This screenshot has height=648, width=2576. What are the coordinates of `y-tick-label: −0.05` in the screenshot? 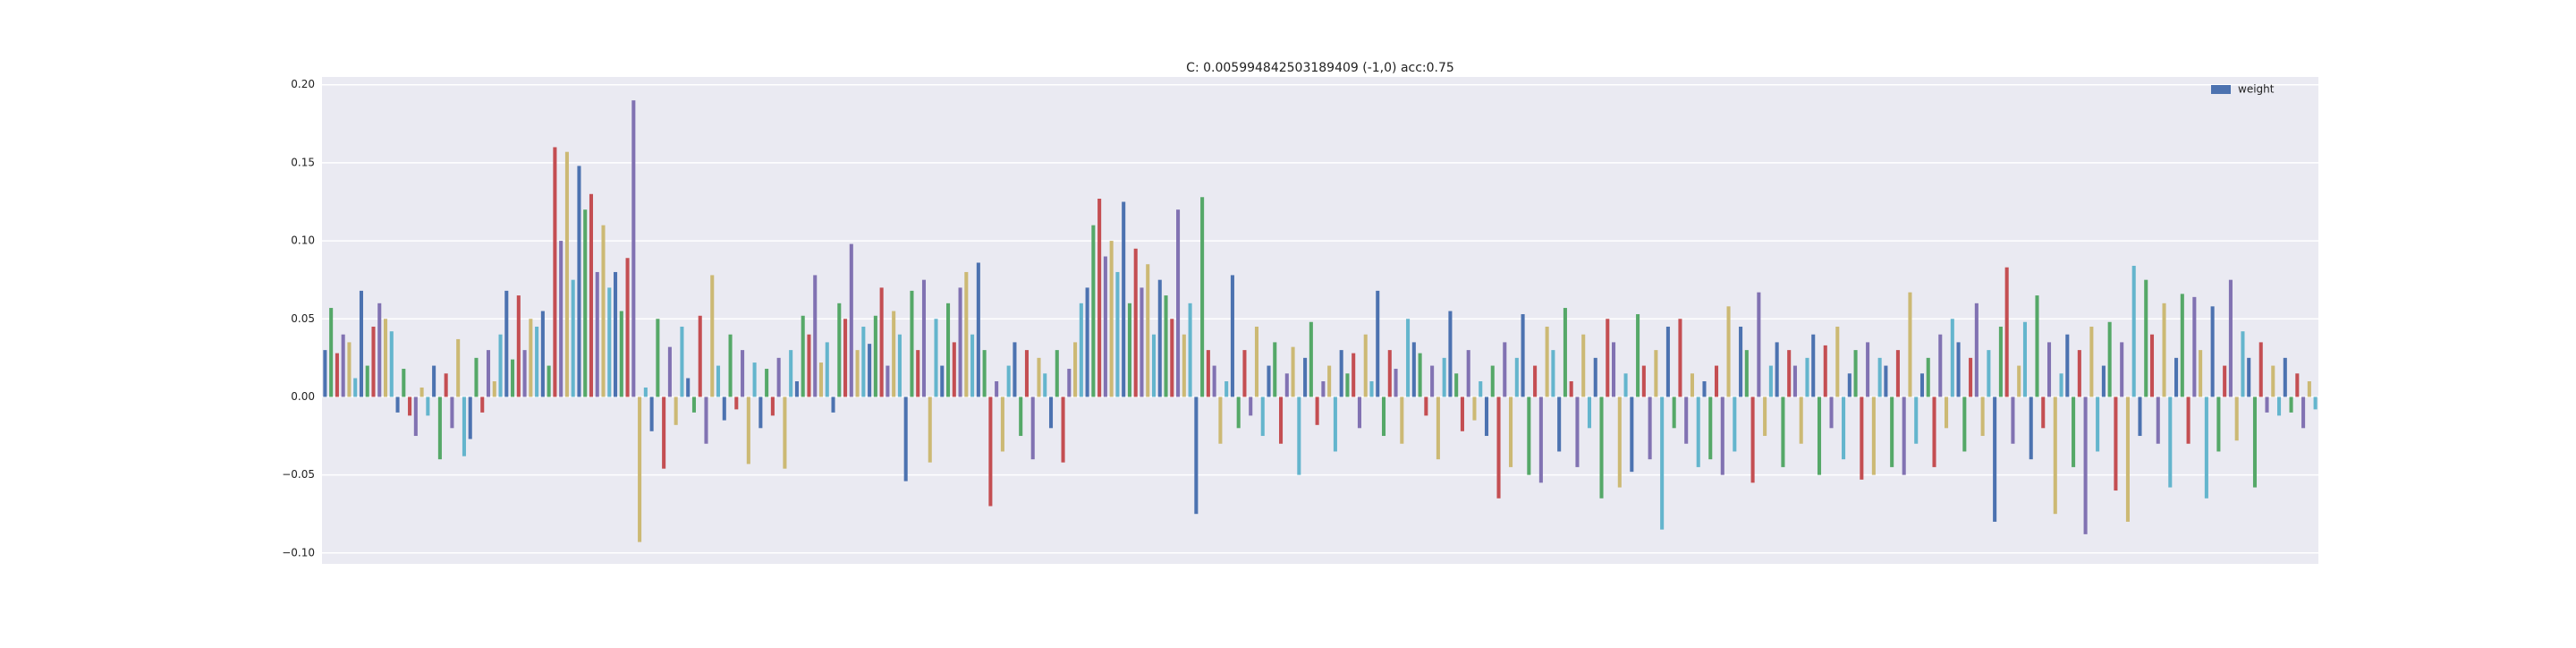 It's located at (298, 475).